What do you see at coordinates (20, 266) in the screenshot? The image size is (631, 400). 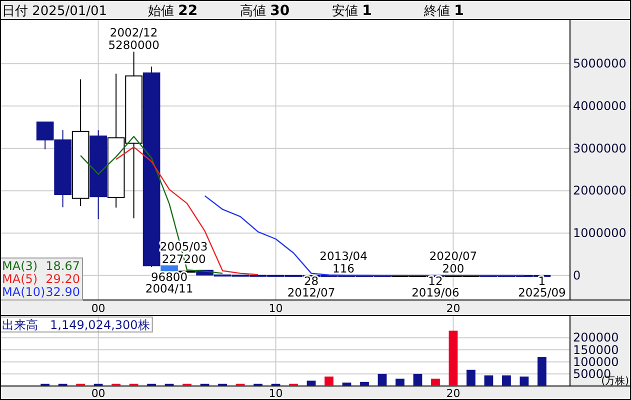 I see `text: MA(3)` at bounding box center [20, 266].